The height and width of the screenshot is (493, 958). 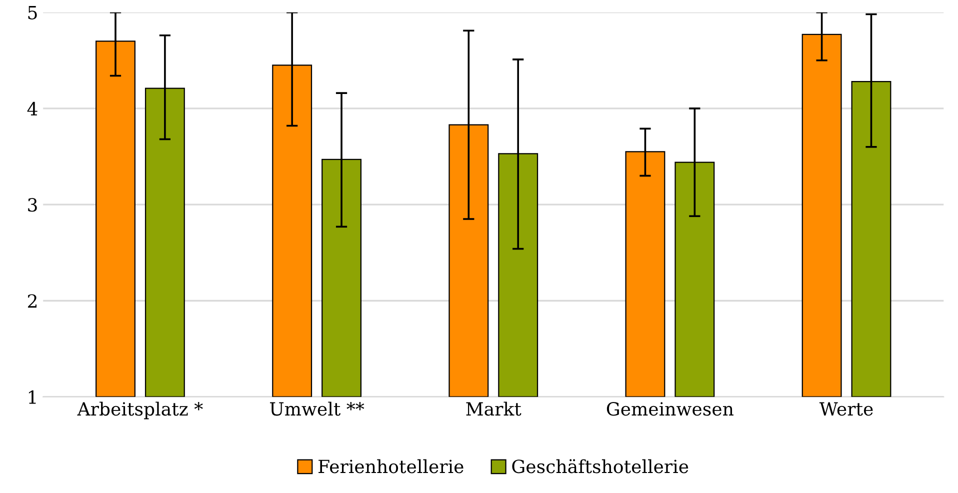 I want to click on legend-label: Ferienhotellerie, so click(x=391, y=466).